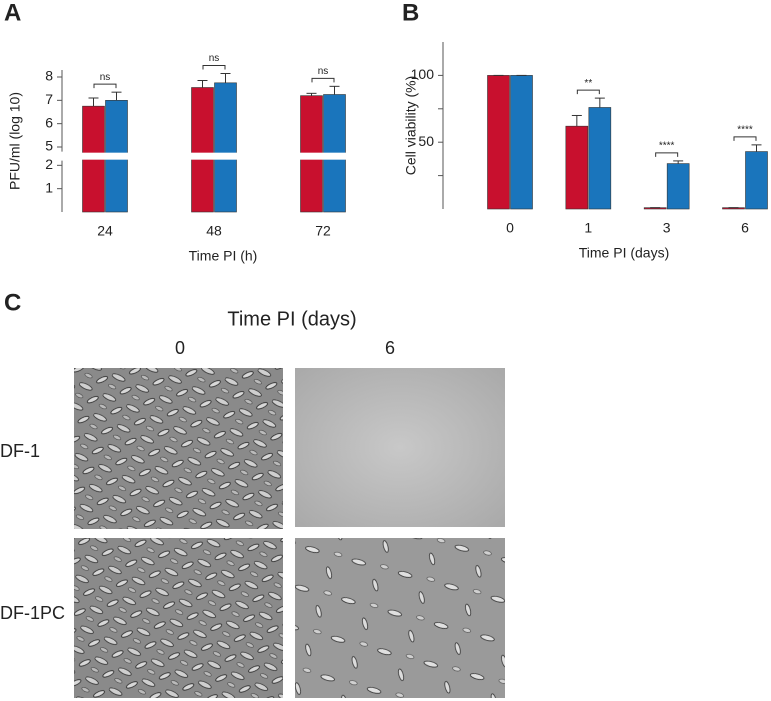 The width and height of the screenshot is (771, 701). I want to click on x-tick-label: 72, so click(323, 231).